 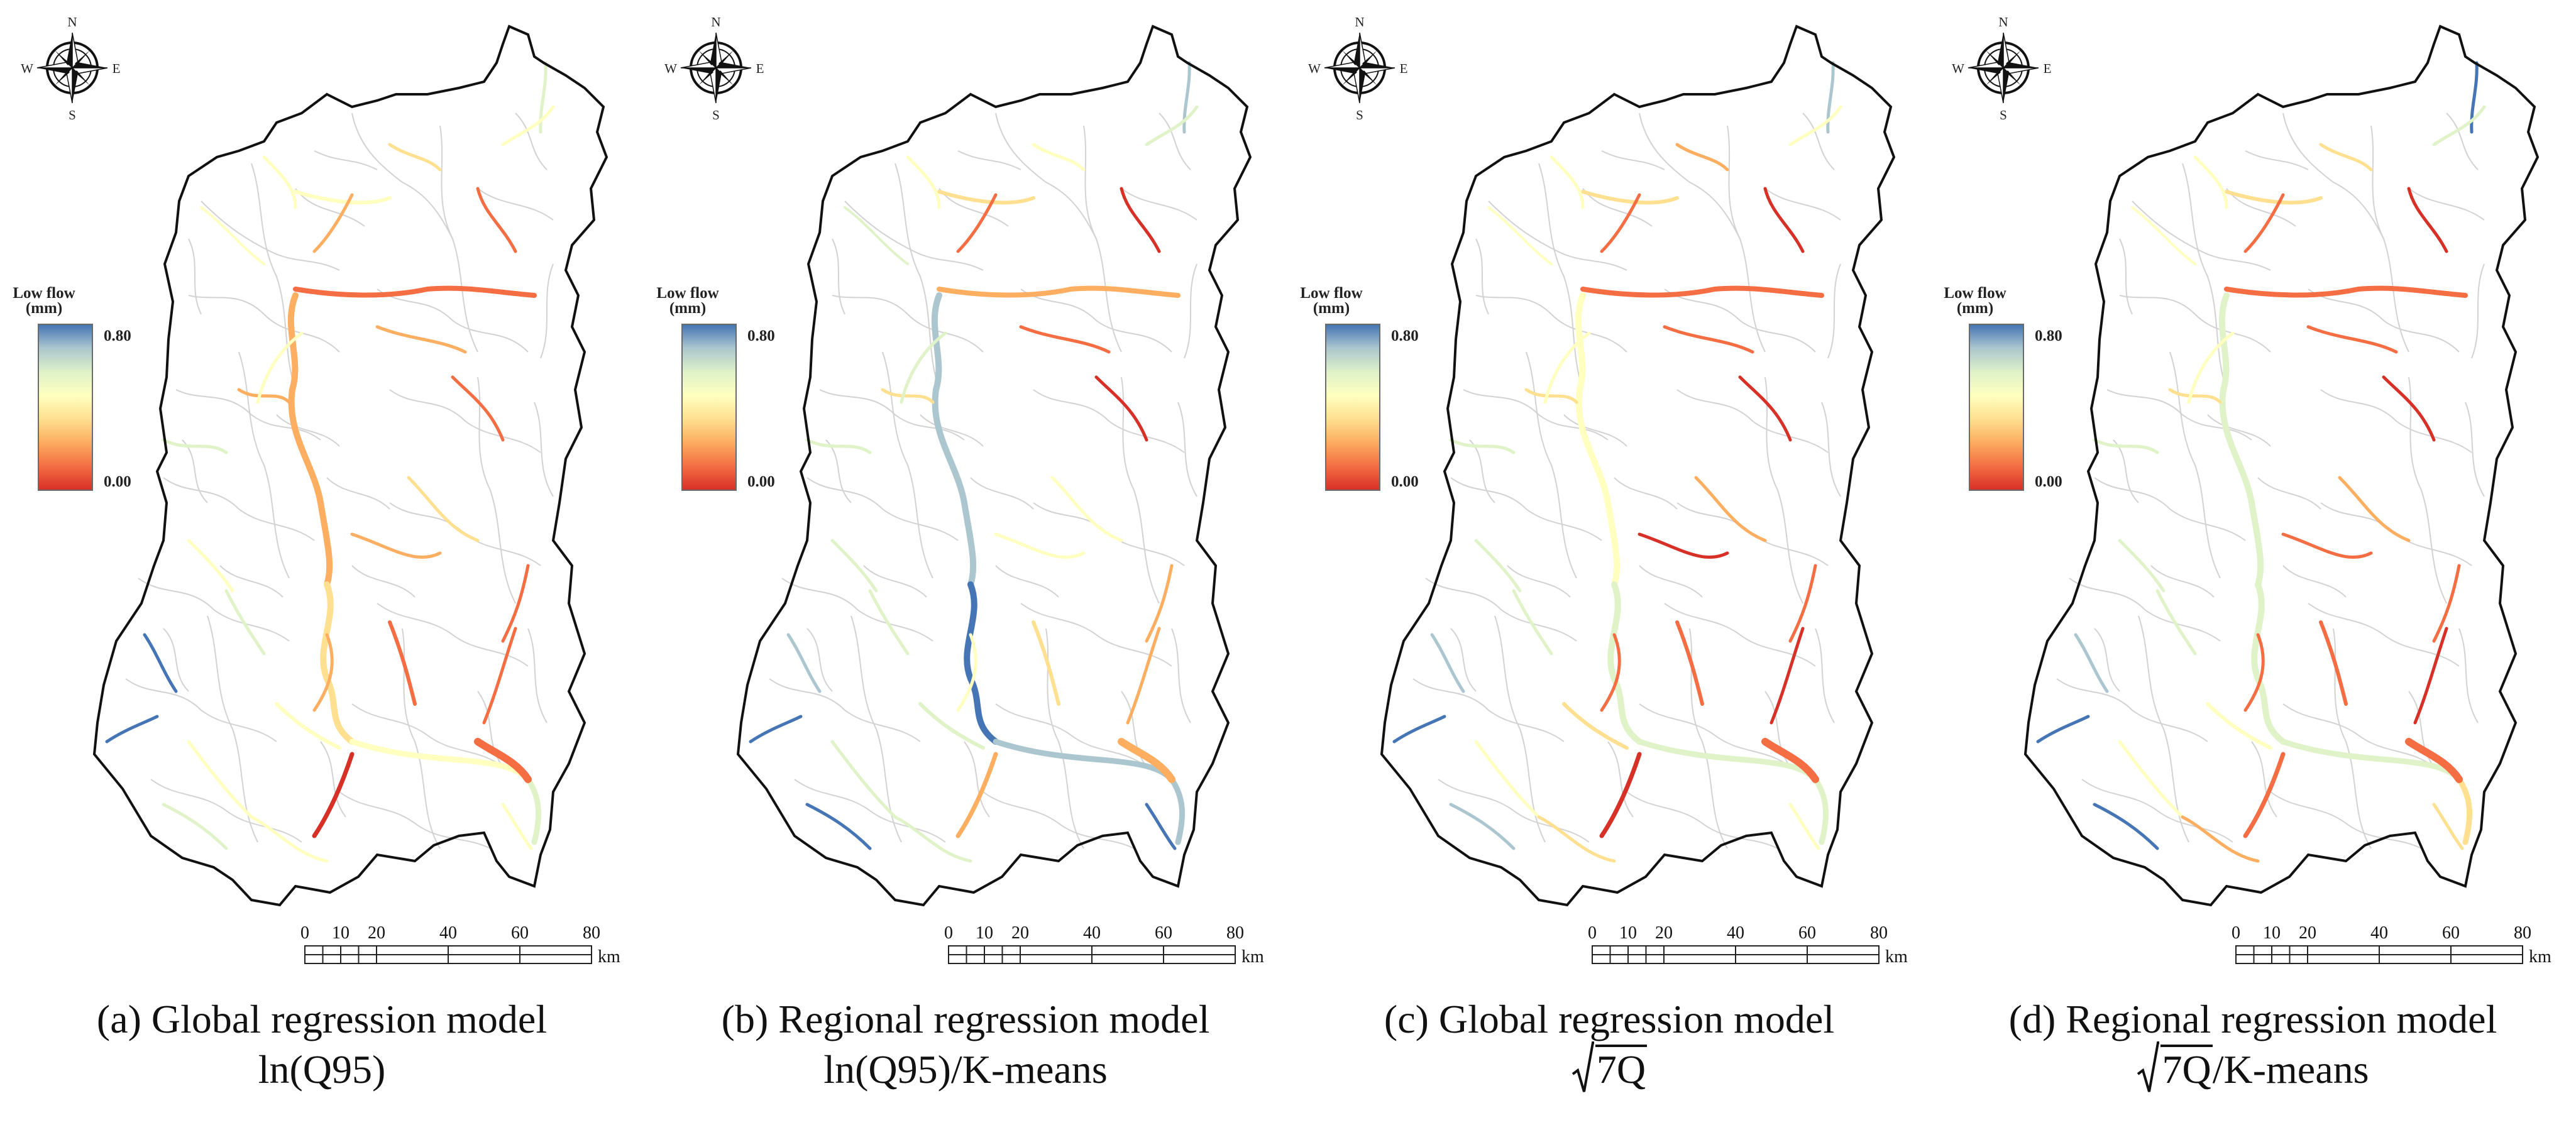 I want to click on legend-title: Low flow (mm), so click(x=44, y=301).